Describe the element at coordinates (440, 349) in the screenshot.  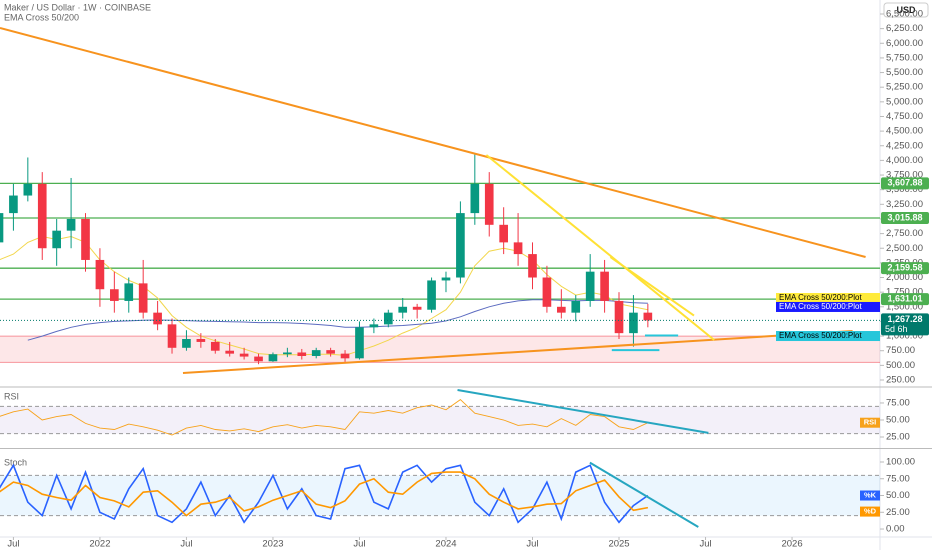
I see `zone` at that location.